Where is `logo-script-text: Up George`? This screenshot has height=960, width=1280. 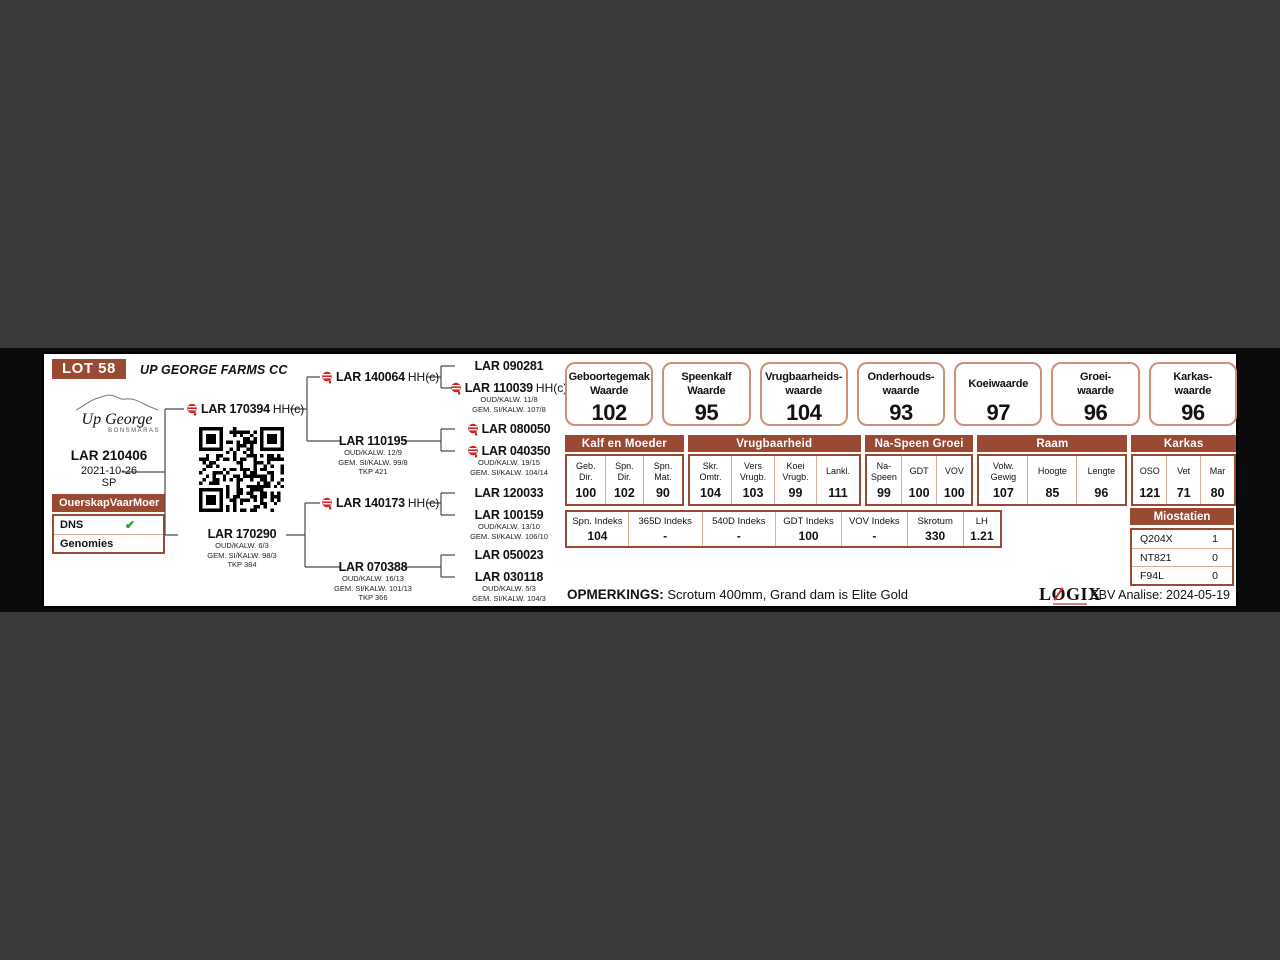 logo-script-text: Up George is located at coordinates (117, 419).